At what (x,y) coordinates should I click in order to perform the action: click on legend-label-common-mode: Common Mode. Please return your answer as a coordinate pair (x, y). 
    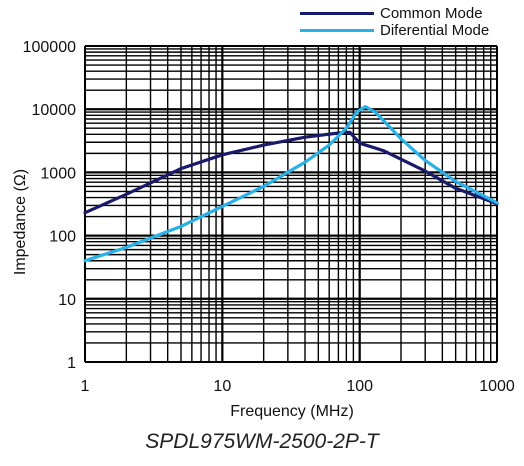
    Looking at the image, I should click on (431, 13).